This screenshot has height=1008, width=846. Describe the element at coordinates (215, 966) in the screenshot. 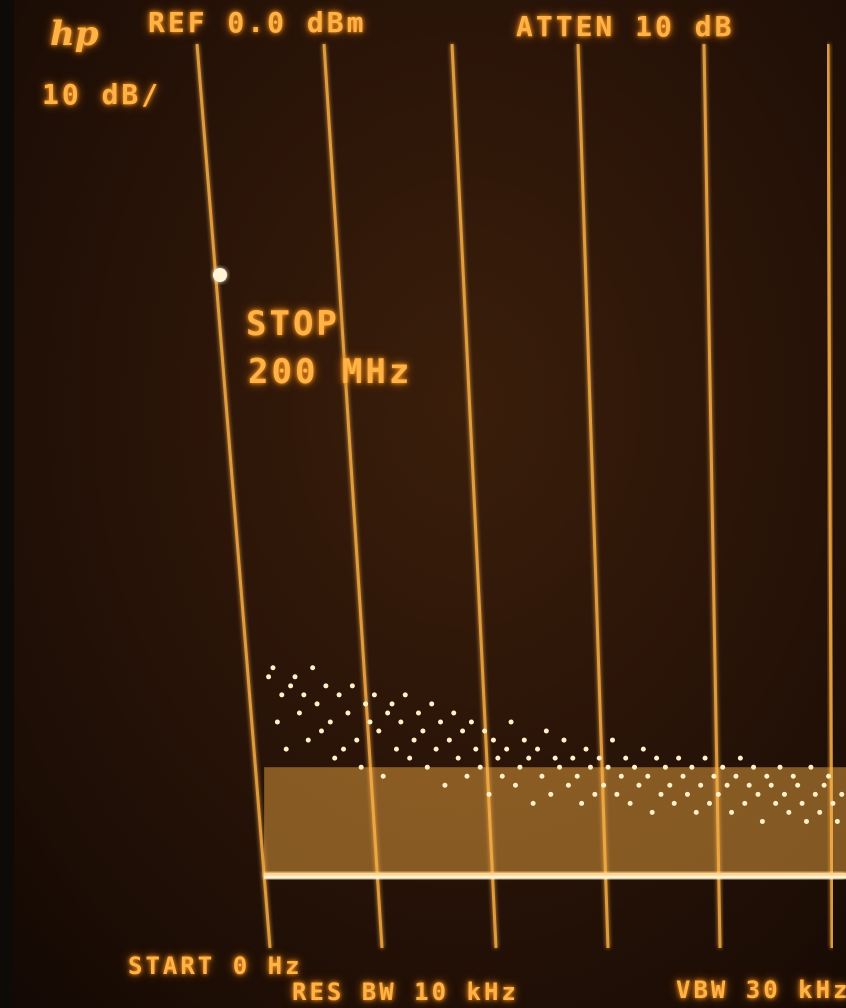

I see `start-frequency: START 0 Hz` at that location.